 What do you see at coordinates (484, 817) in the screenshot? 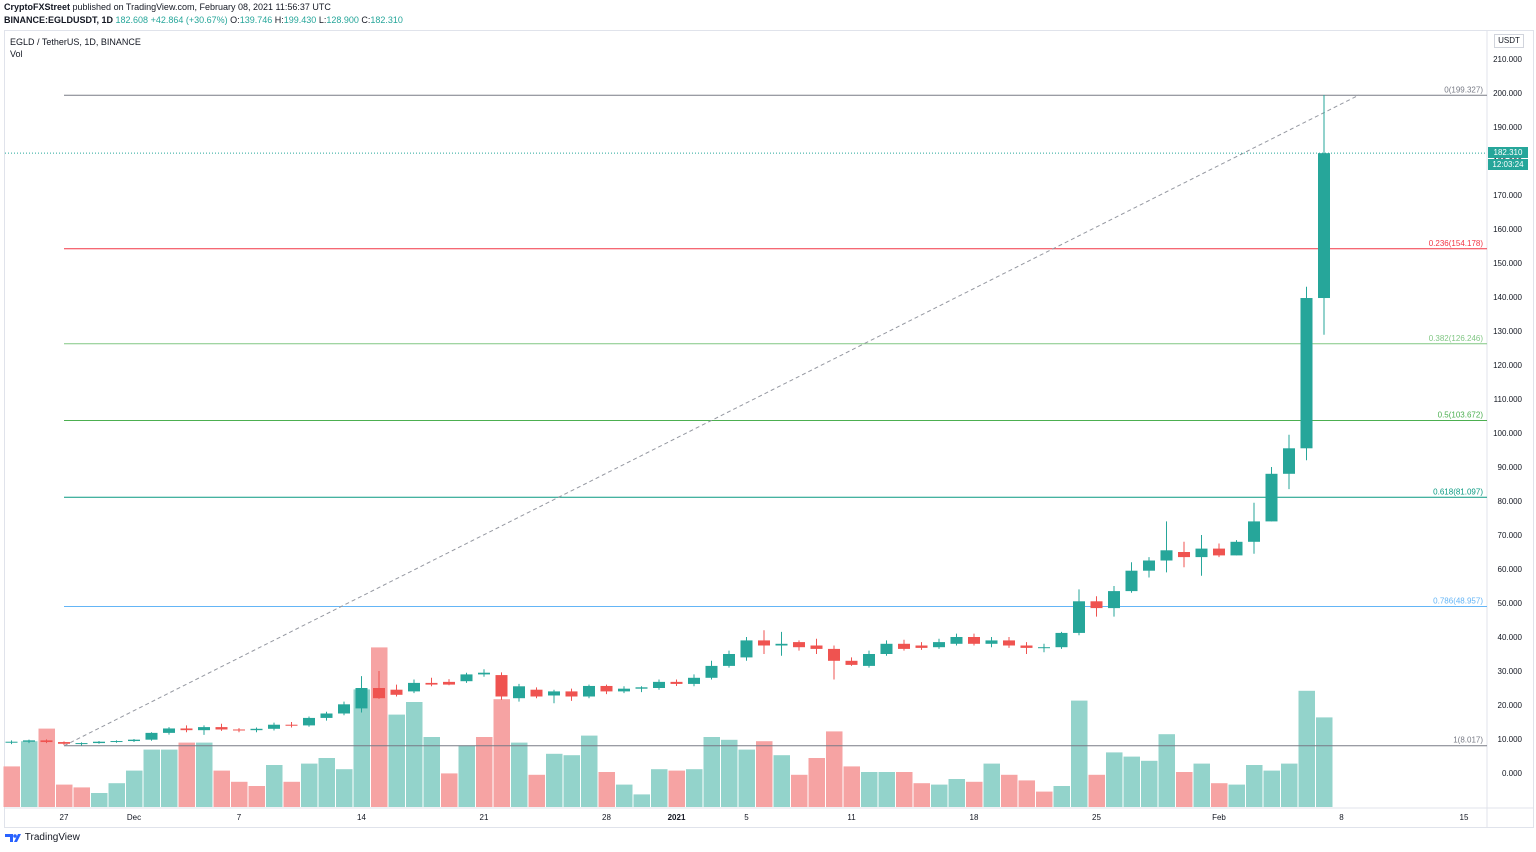
I see `time-tick-label: 21` at bounding box center [484, 817].